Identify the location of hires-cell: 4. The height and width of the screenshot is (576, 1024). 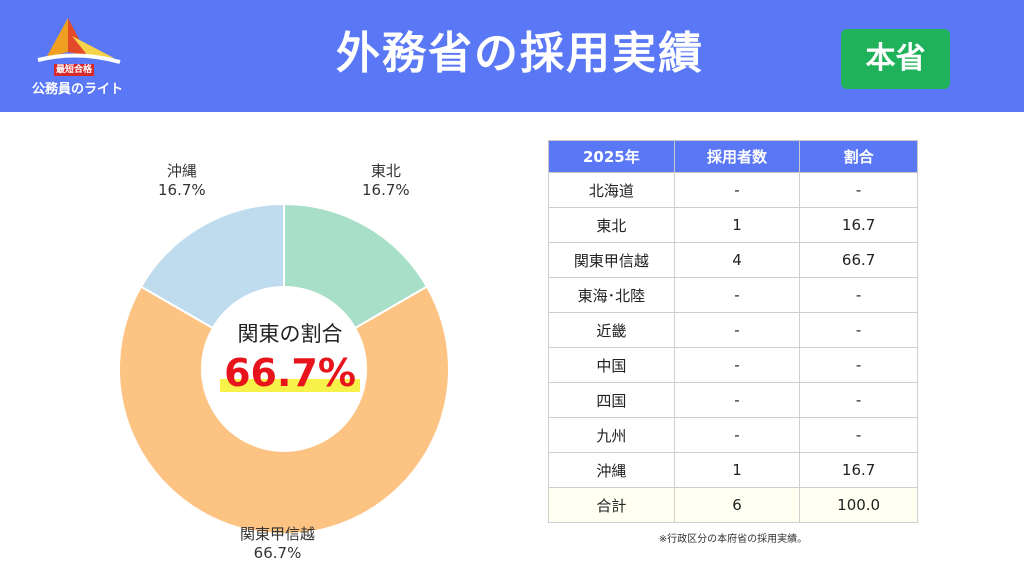
(737, 260).